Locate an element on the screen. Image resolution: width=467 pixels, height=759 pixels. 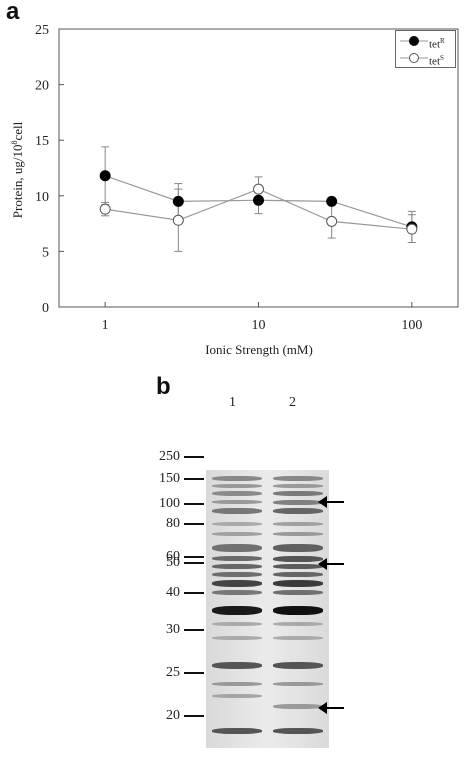
marker-label-100: 100 is located at coordinates (169, 503).